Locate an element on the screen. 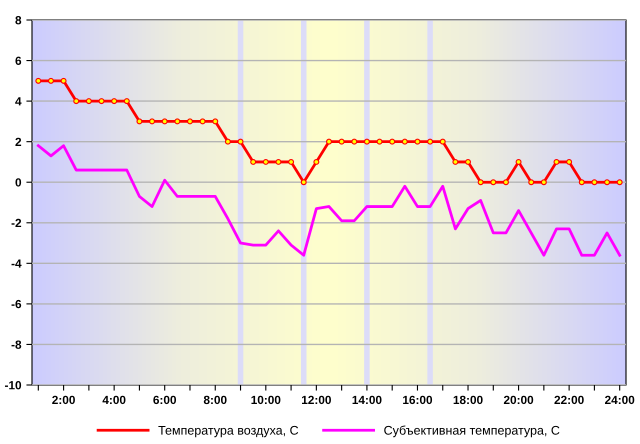 The image size is (640, 444). y-tick-label: -8 is located at coordinates (17, 344).